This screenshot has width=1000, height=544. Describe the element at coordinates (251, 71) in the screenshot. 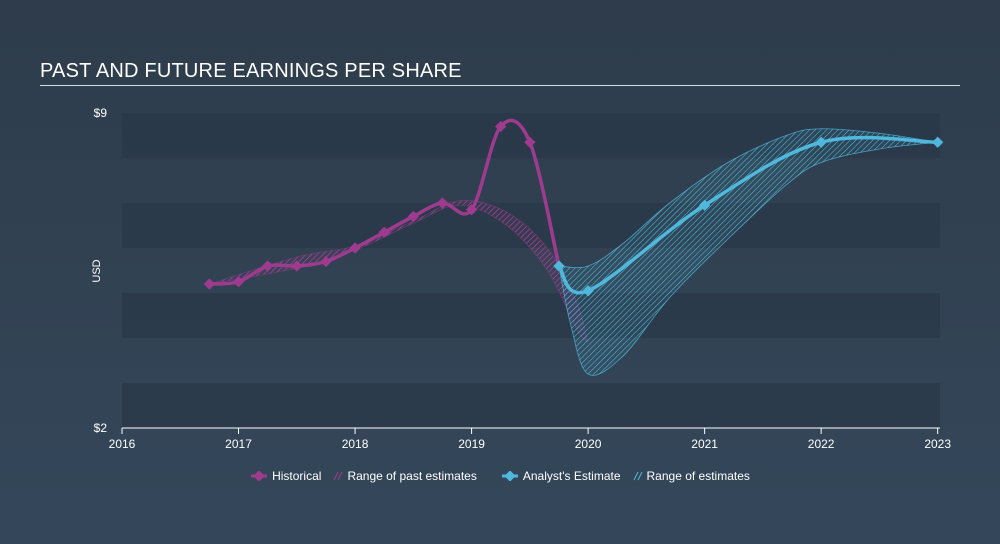

I see `chart-title: PAST AND FUTURE EARNINGS PER SHARE` at that location.